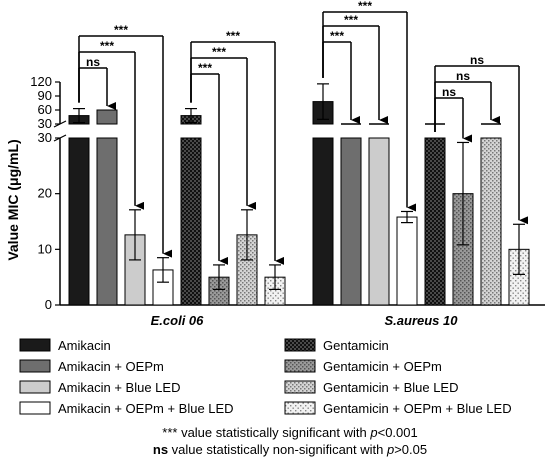 Image resolution: width=550 pixels, height=471 pixels. Describe the element at coordinates (111, 366) in the screenshot. I see `legend-label: Amikacin + OEPm` at that location.